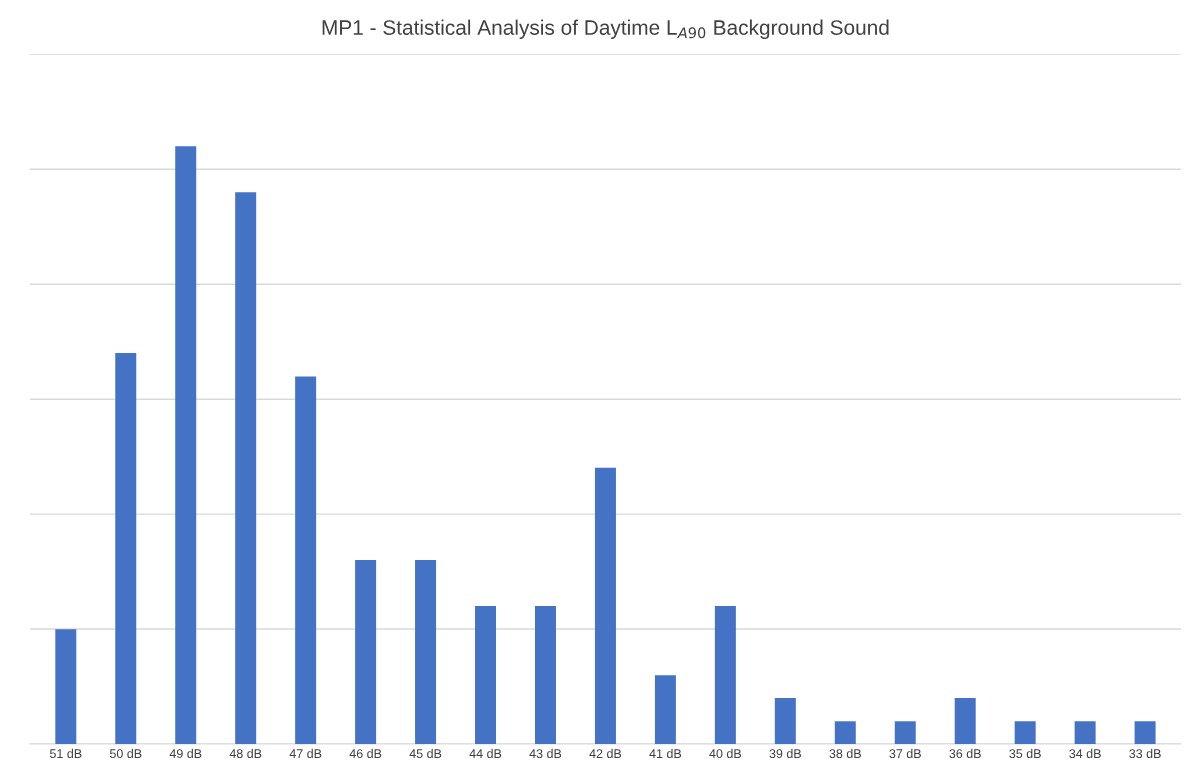 The image size is (1193, 775). What do you see at coordinates (305, 753) in the screenshot?
I see `x-tick-label: 47 dB` at bounding box center [305, 753].